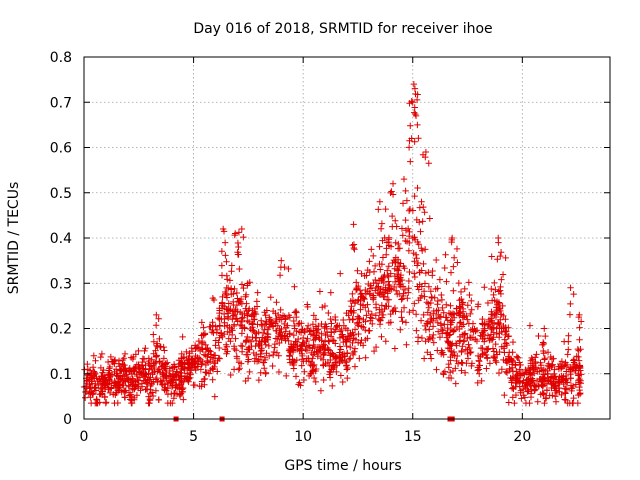  I want to click on x-tick-label: 0, so click(84, 437).